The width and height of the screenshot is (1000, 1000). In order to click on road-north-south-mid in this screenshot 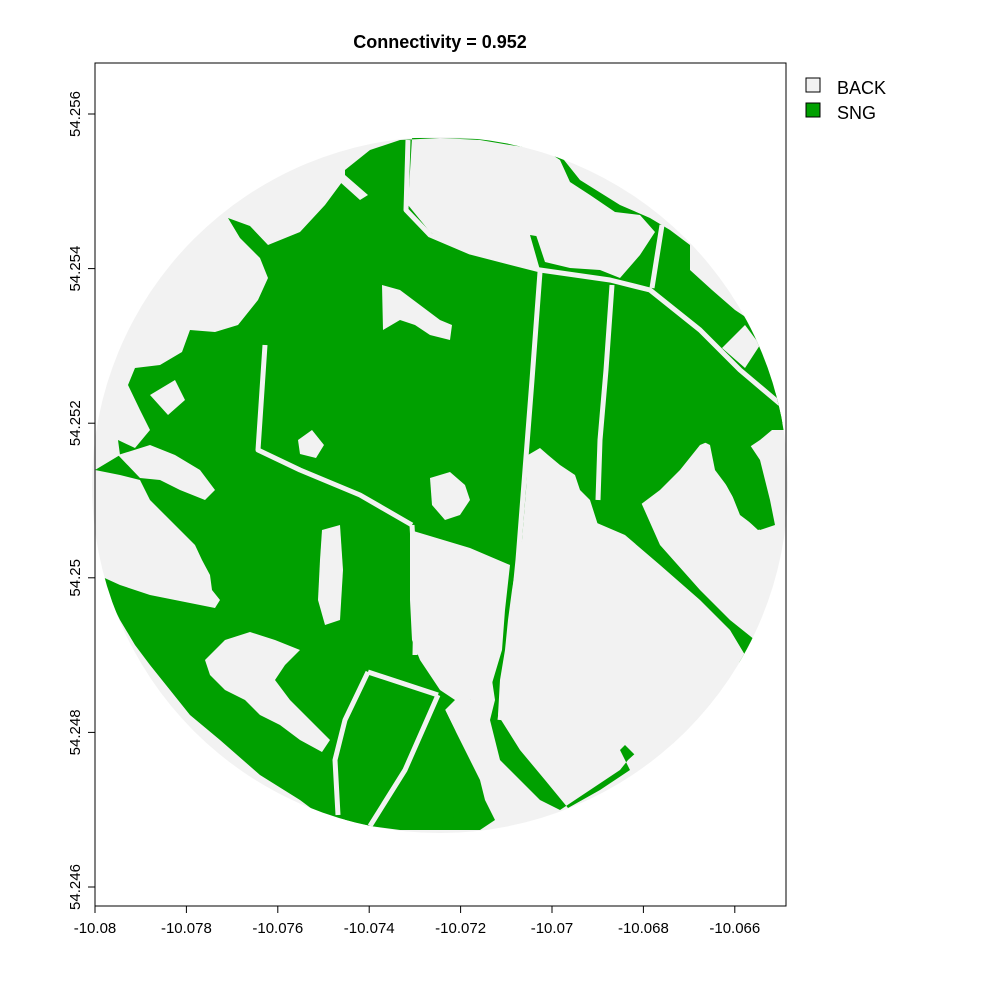, I will do `click(605, 392)`.